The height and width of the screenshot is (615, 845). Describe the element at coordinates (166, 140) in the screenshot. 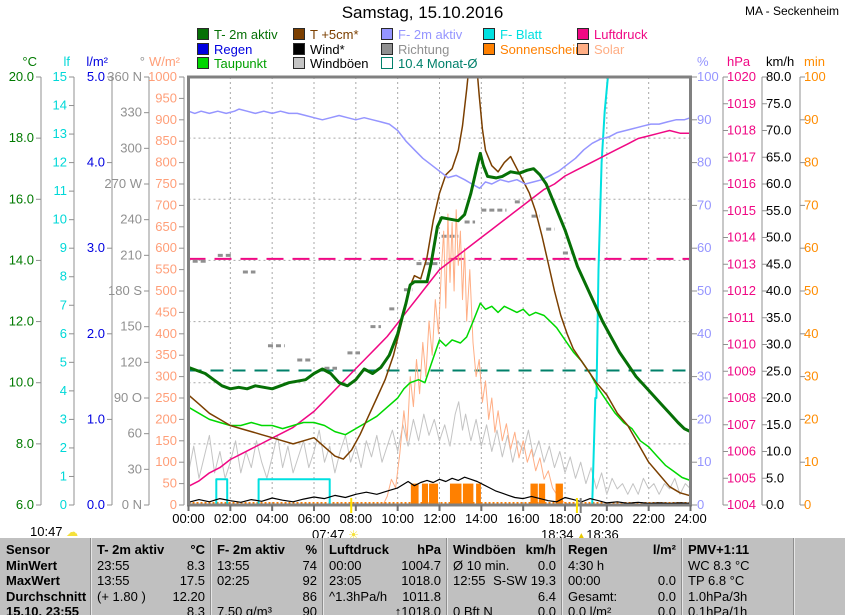

I see `axis-label: 850` at that location.